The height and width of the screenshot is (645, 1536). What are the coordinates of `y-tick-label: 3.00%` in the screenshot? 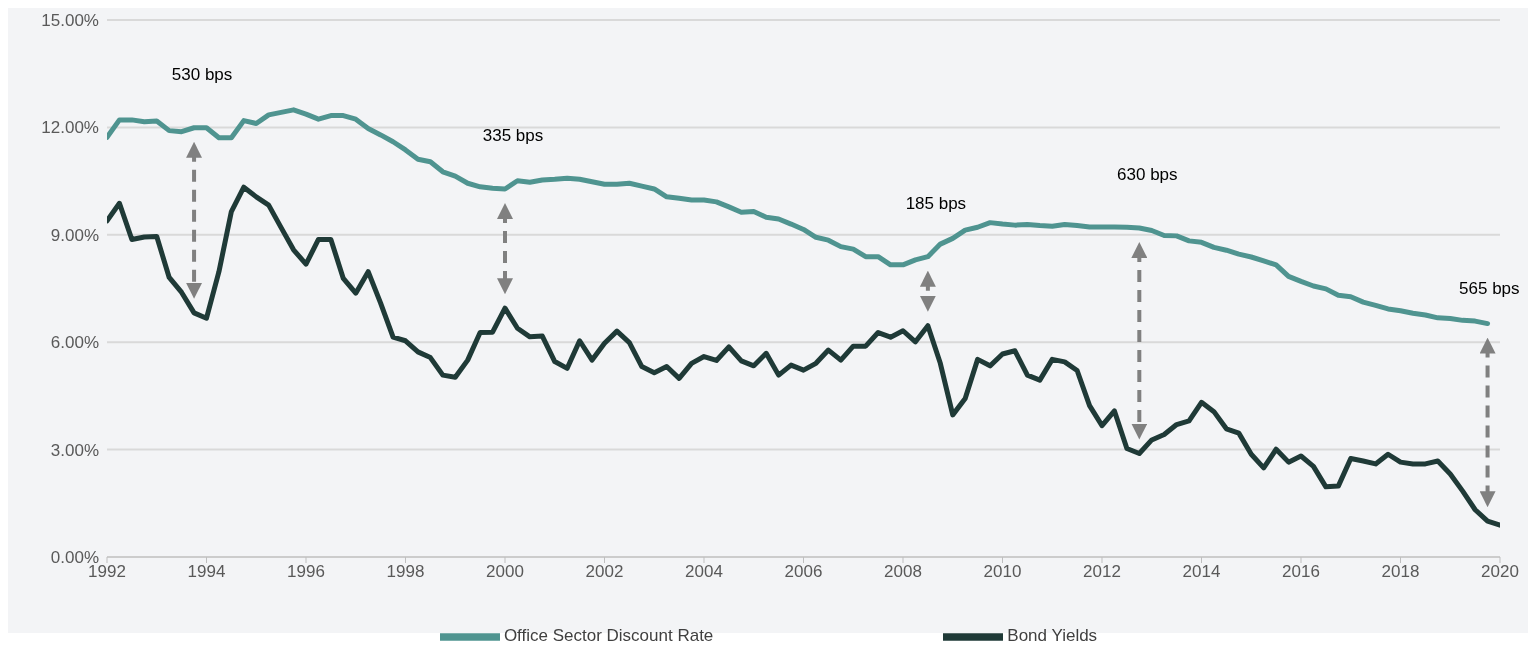 It's located at (74, 450).